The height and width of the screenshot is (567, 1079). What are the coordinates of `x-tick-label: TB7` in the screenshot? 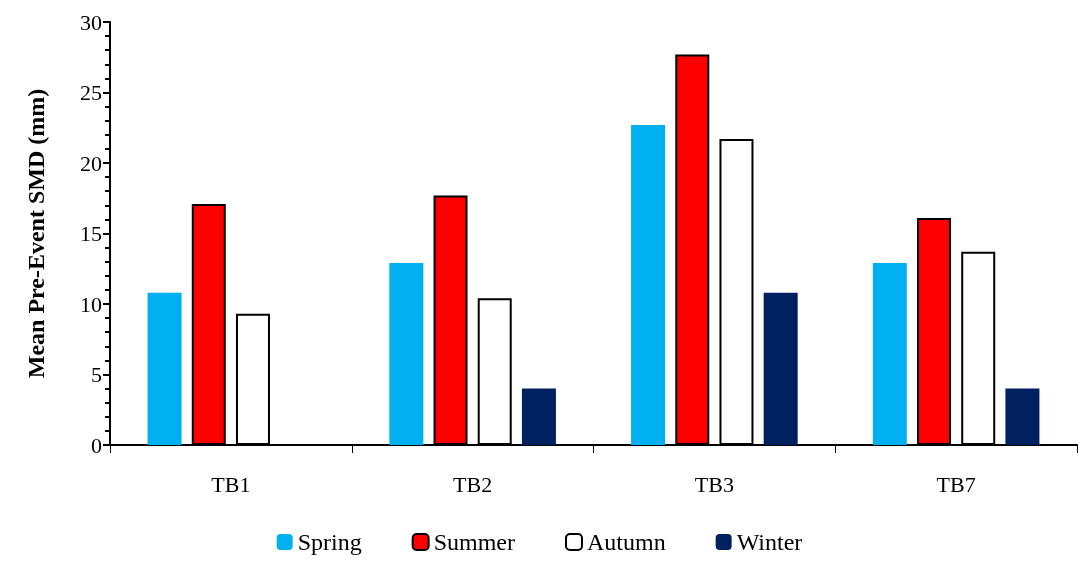 It's located at (956, 484).